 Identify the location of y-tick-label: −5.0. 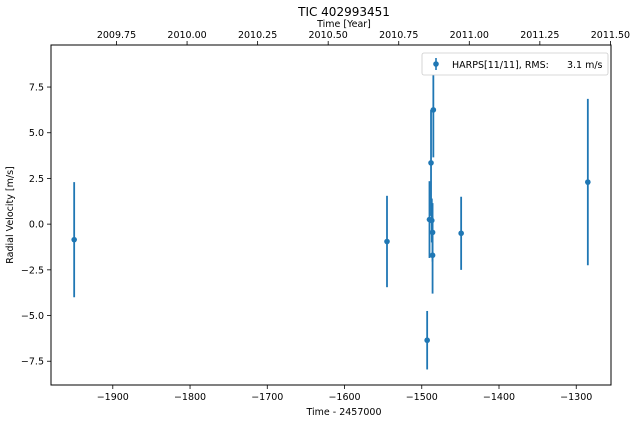
(32, 316).